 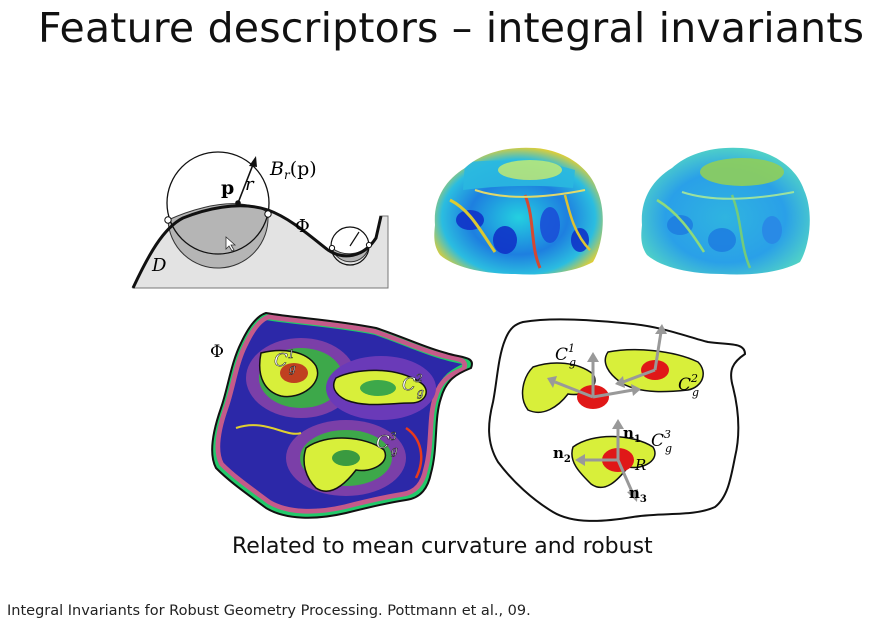 I want to click on normals-region-label-3: C3 g, so click(x=661, y=441).